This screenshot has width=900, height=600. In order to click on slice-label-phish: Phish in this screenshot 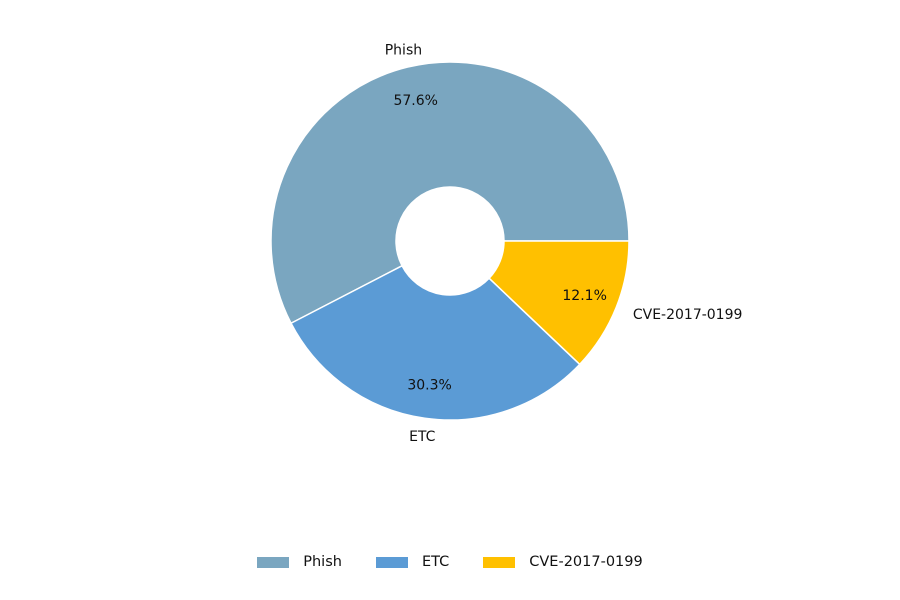, I will do `click(403, 51)`.